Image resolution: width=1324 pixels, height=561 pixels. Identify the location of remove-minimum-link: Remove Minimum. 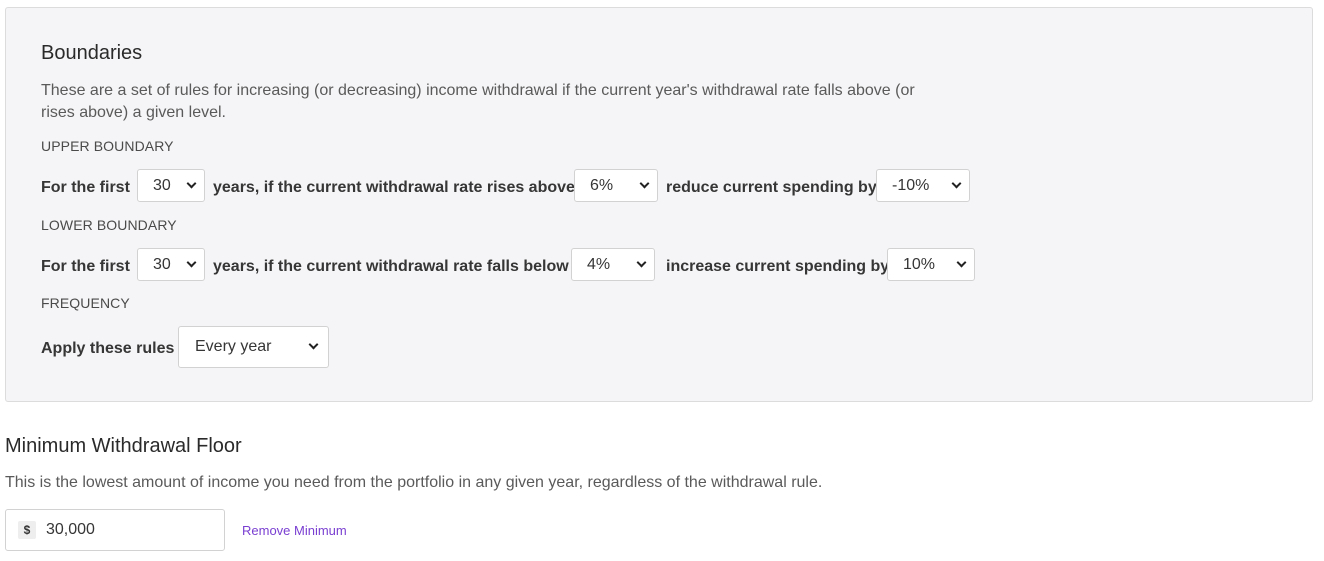
(294, 530).